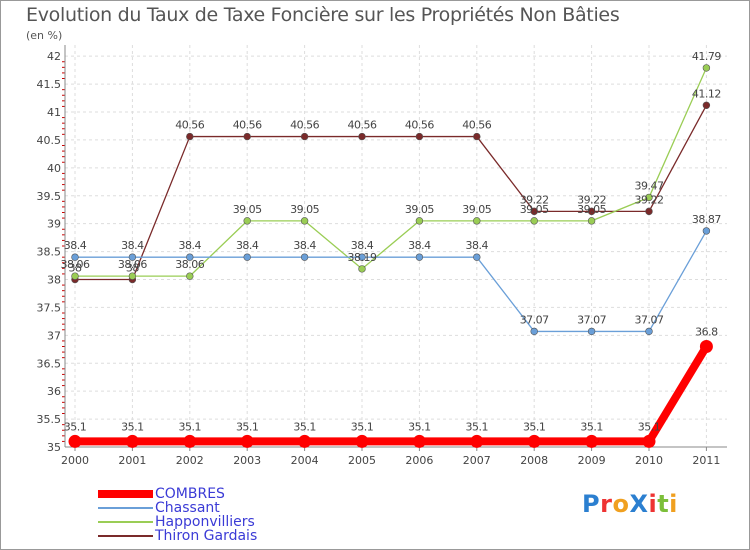 The width and height of the screenshot is (750, 550). Describe the element at coordinates (419, 460) in the screenshot. I see `x-tick-label: 2006` at that location.